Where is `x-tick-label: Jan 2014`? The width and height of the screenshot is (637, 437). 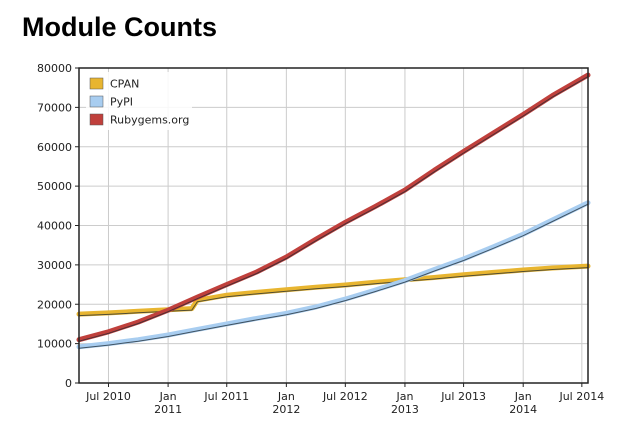
x-tick-label: Jan 2014 is located at coordinates (523, 403).